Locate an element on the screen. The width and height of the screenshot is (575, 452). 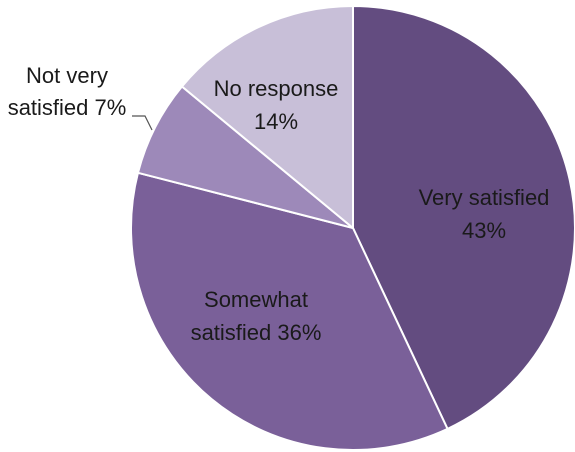
leader-line-not-very-satisfied is located at coordinates (142, 123).